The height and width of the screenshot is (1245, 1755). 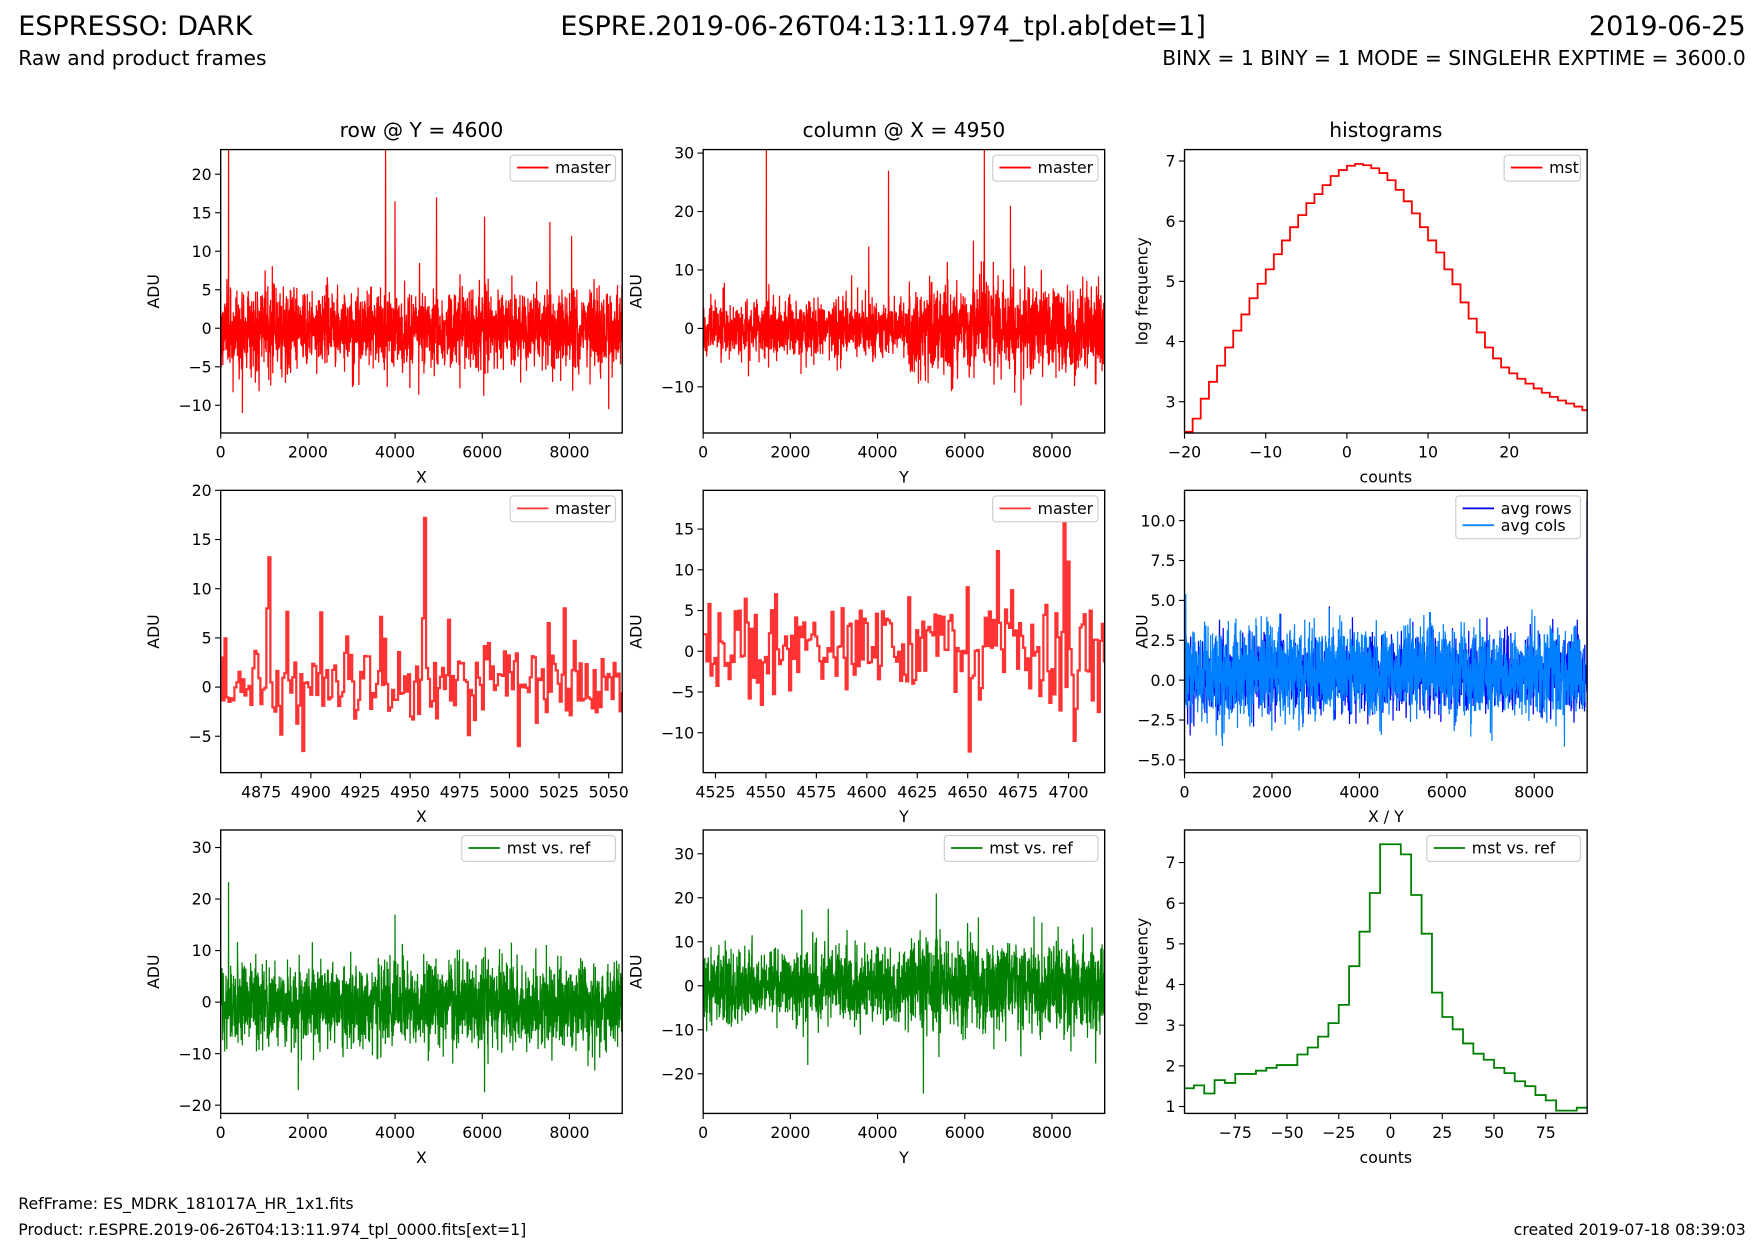 What do you see at coordinates (867, 791) in the screenshot?
I see `x-tick-label: 4600` at bounding box center [867, 791].